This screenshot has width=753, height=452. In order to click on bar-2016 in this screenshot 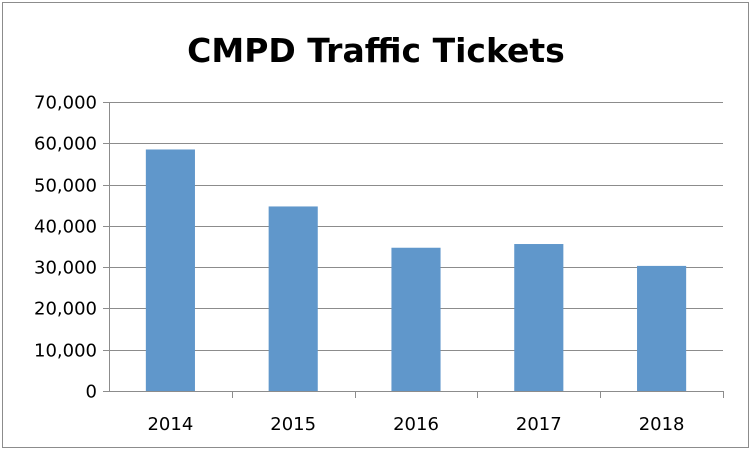, I will do `click(416, 319)`.